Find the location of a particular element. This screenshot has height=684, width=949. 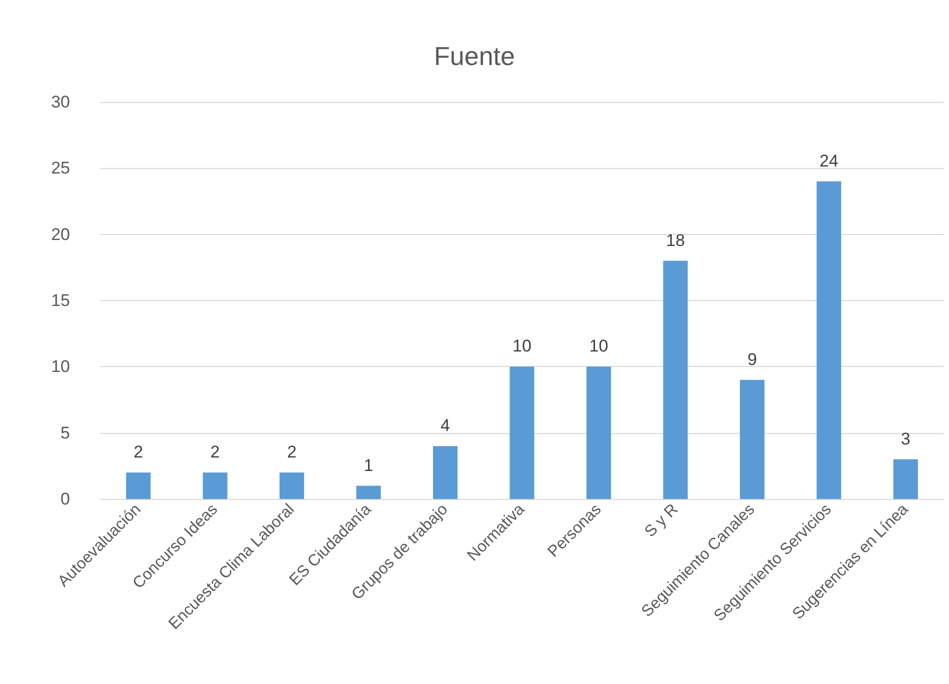

x-tick-label: S y R is located at coordinates (662, 520).